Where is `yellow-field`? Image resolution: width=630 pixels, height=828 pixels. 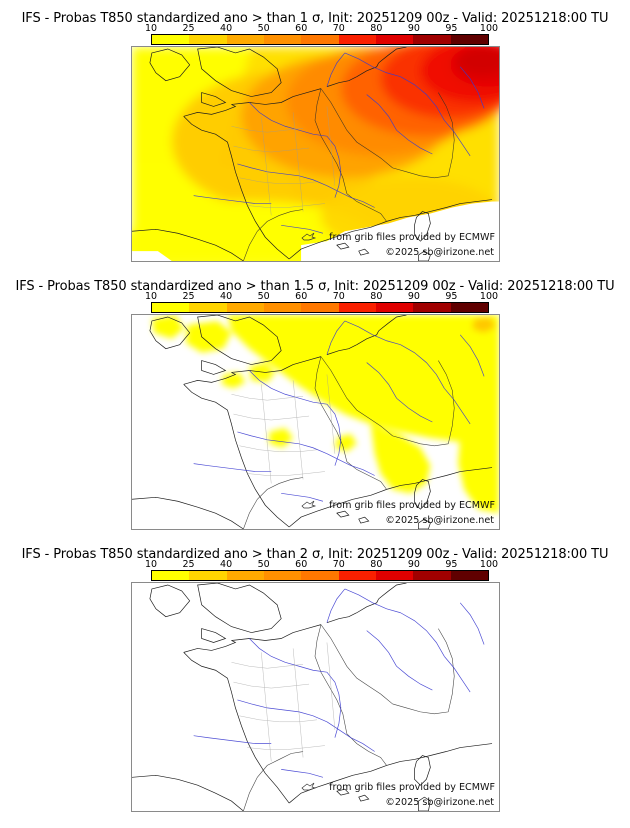 yellow-field is located at coordinates (325, 414).